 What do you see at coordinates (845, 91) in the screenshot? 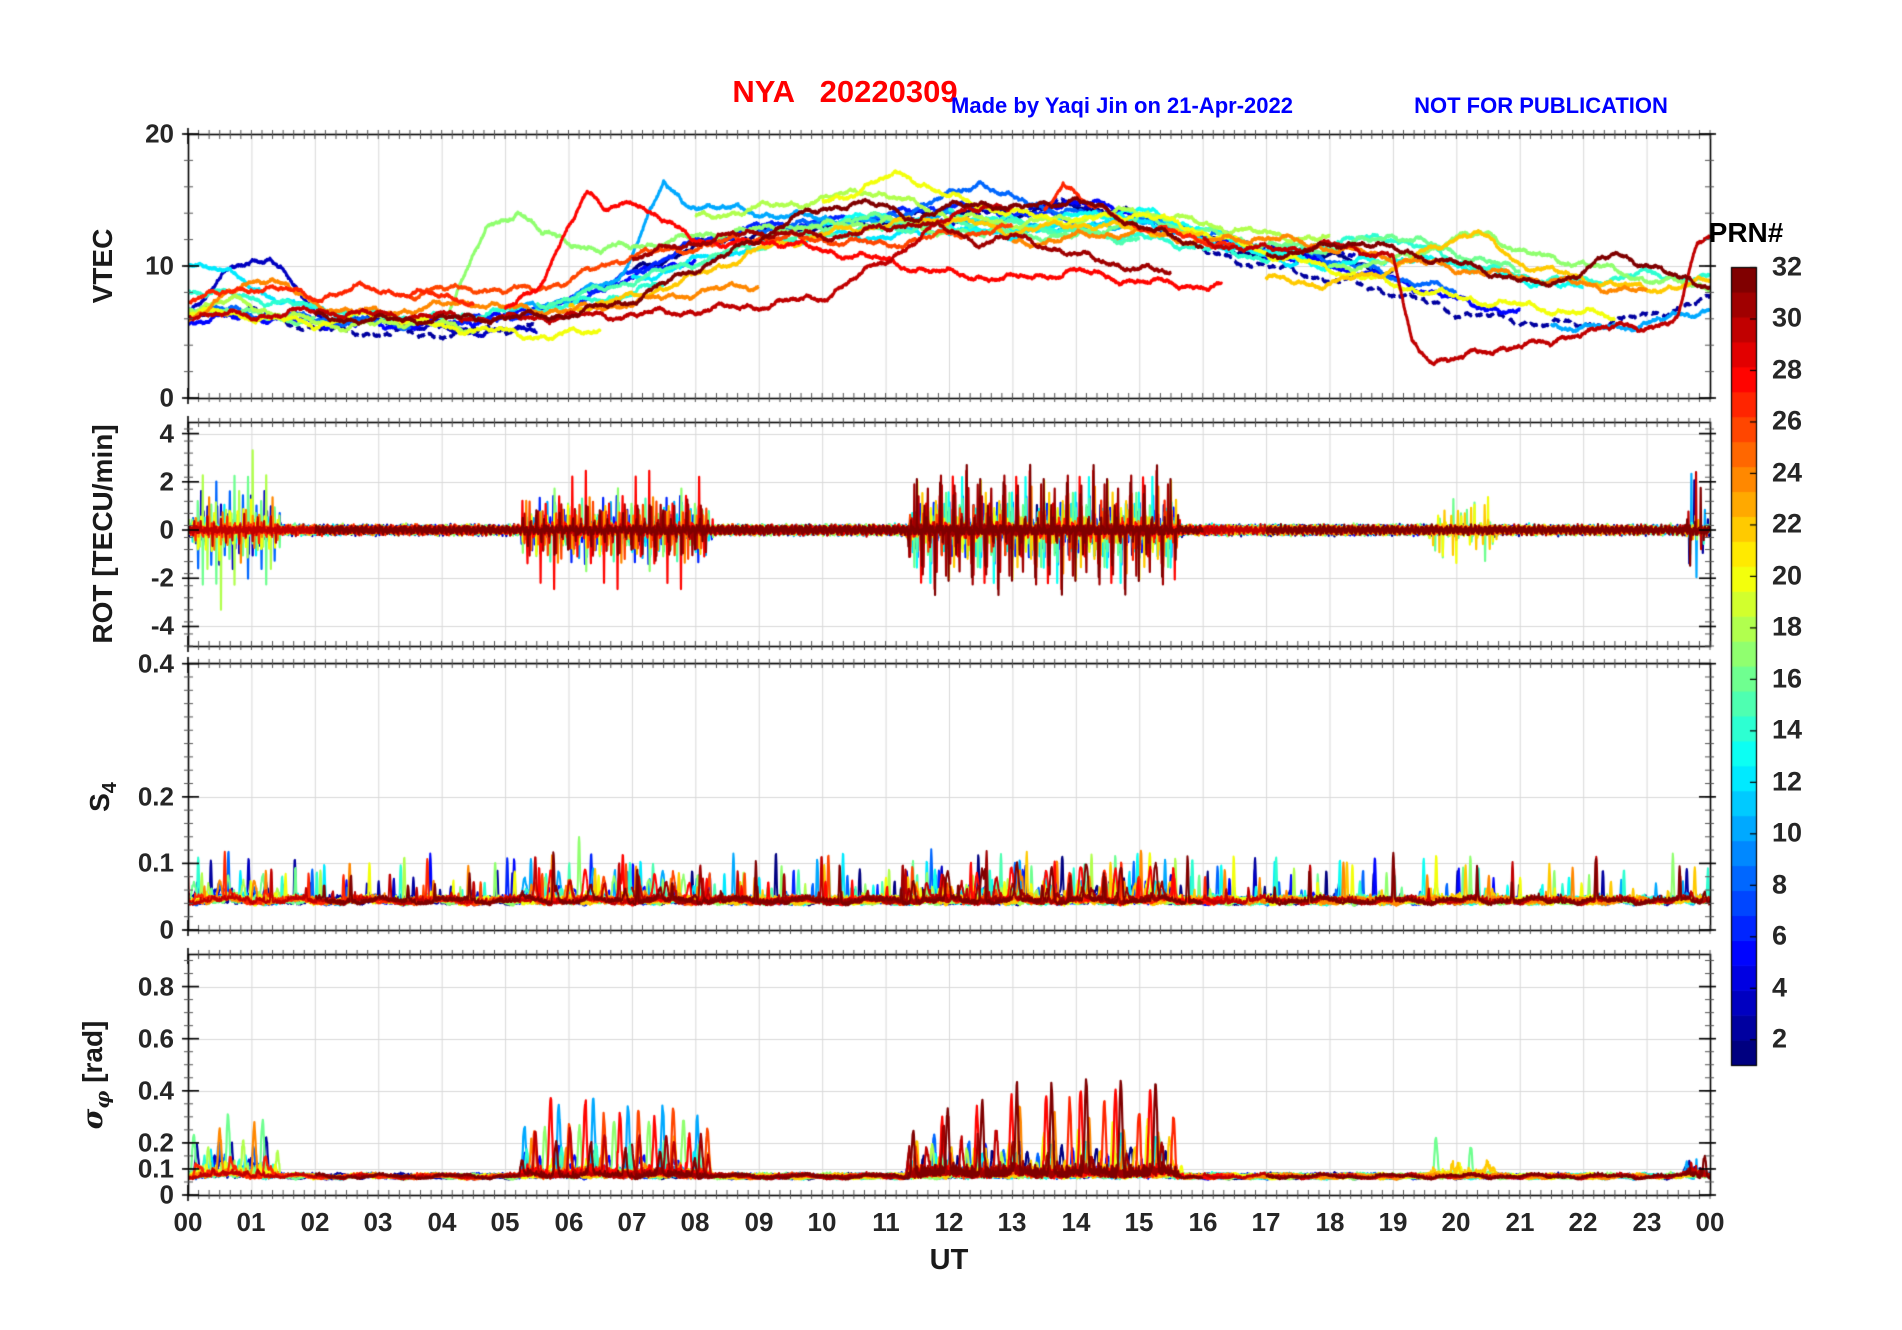
I see `chart-title: NYA 20220309` at bounding box center [845, 91].